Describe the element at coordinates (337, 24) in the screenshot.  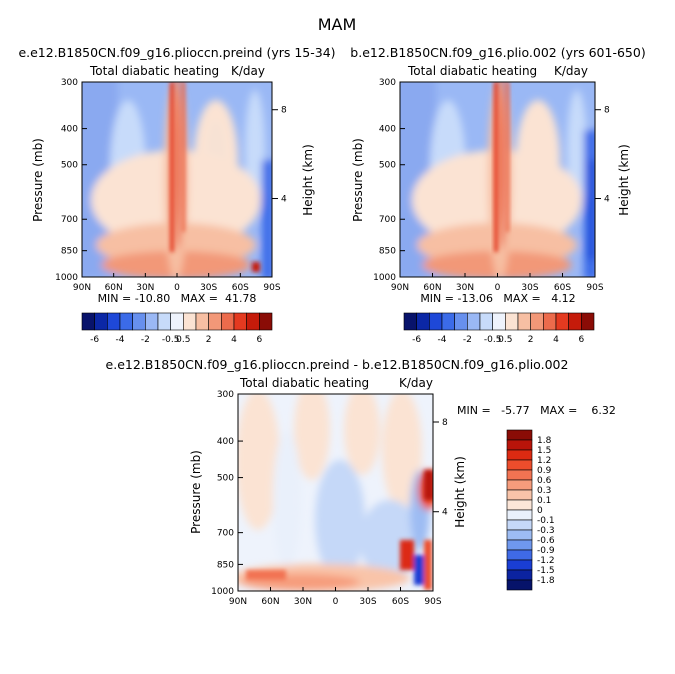
I see `figure-title: MAM` at that location.